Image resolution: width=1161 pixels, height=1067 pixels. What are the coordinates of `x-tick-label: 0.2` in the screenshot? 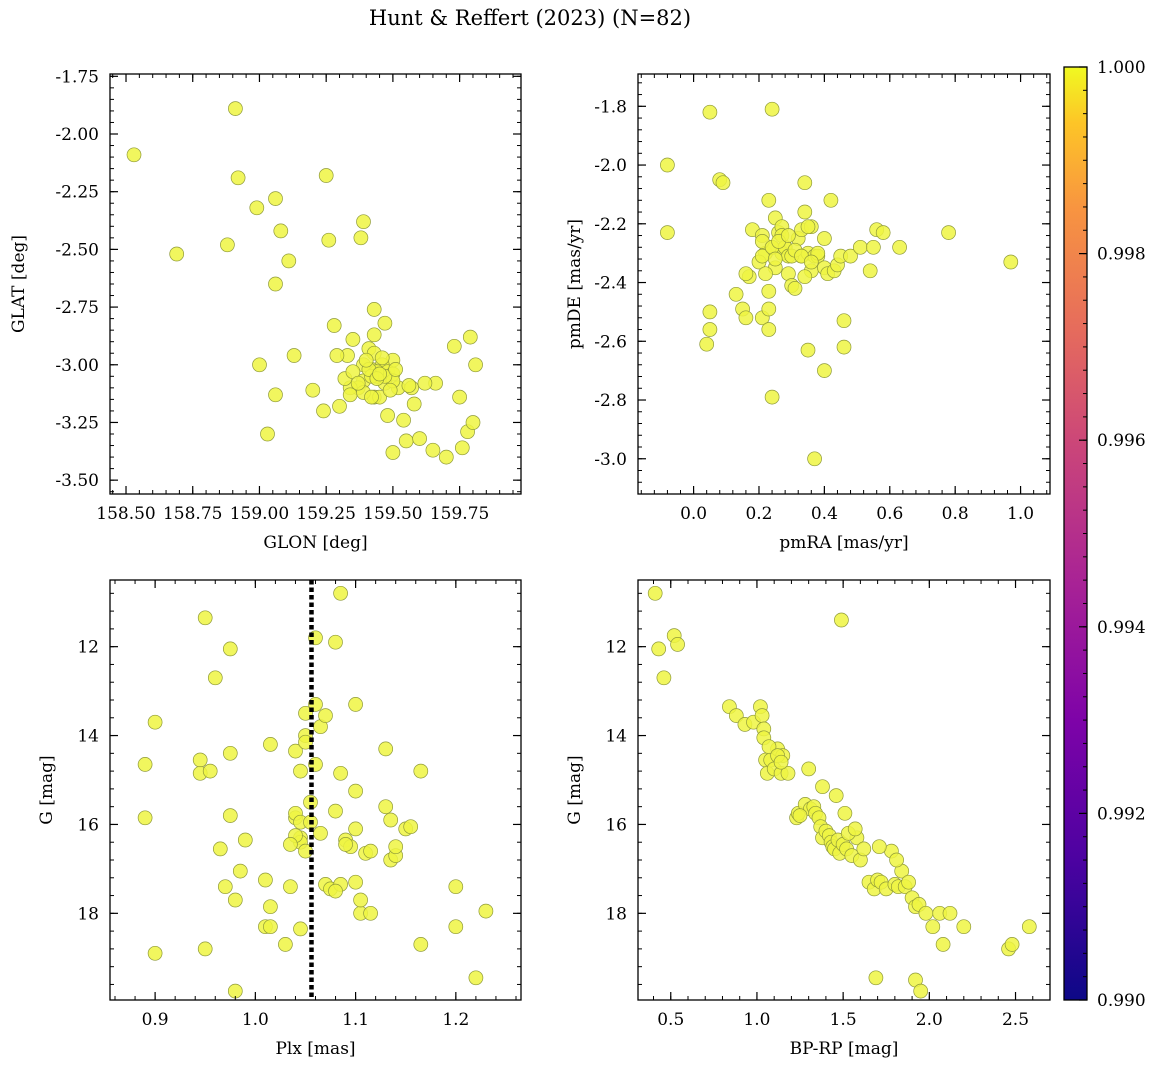 It's located at (758, 514).